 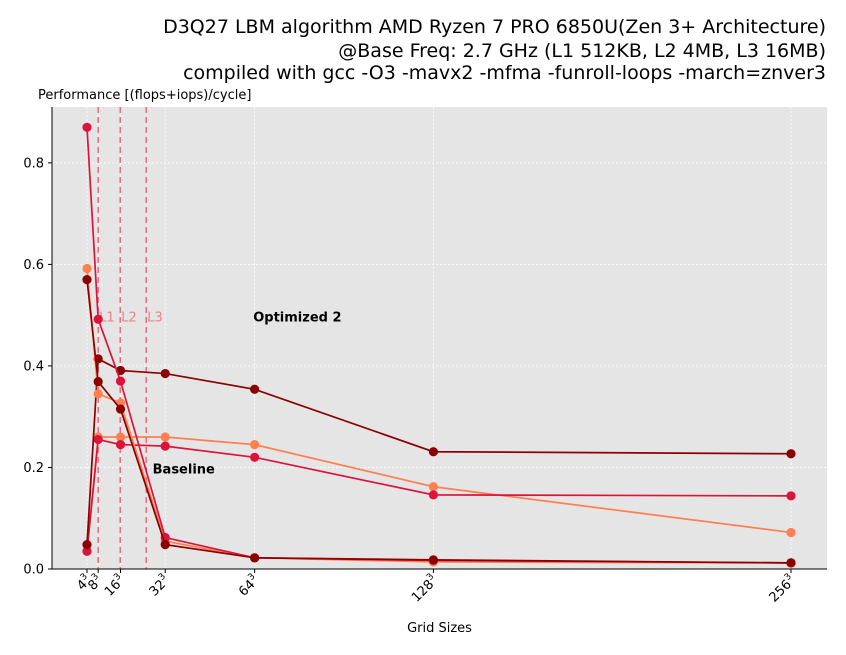 I want to click on y-tick-label: 0.2, so click(x=33, y=468).